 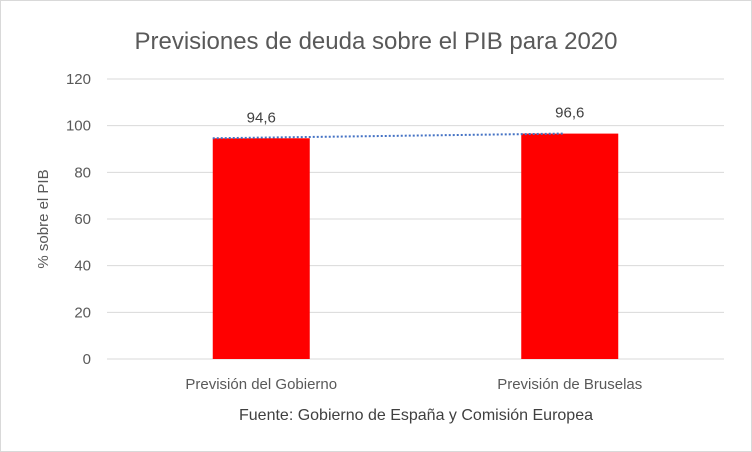 What do you see at coordinates (82, 266) in the screenshot?
I see `y-tick-label: 40` at bounding box center [82, 266].